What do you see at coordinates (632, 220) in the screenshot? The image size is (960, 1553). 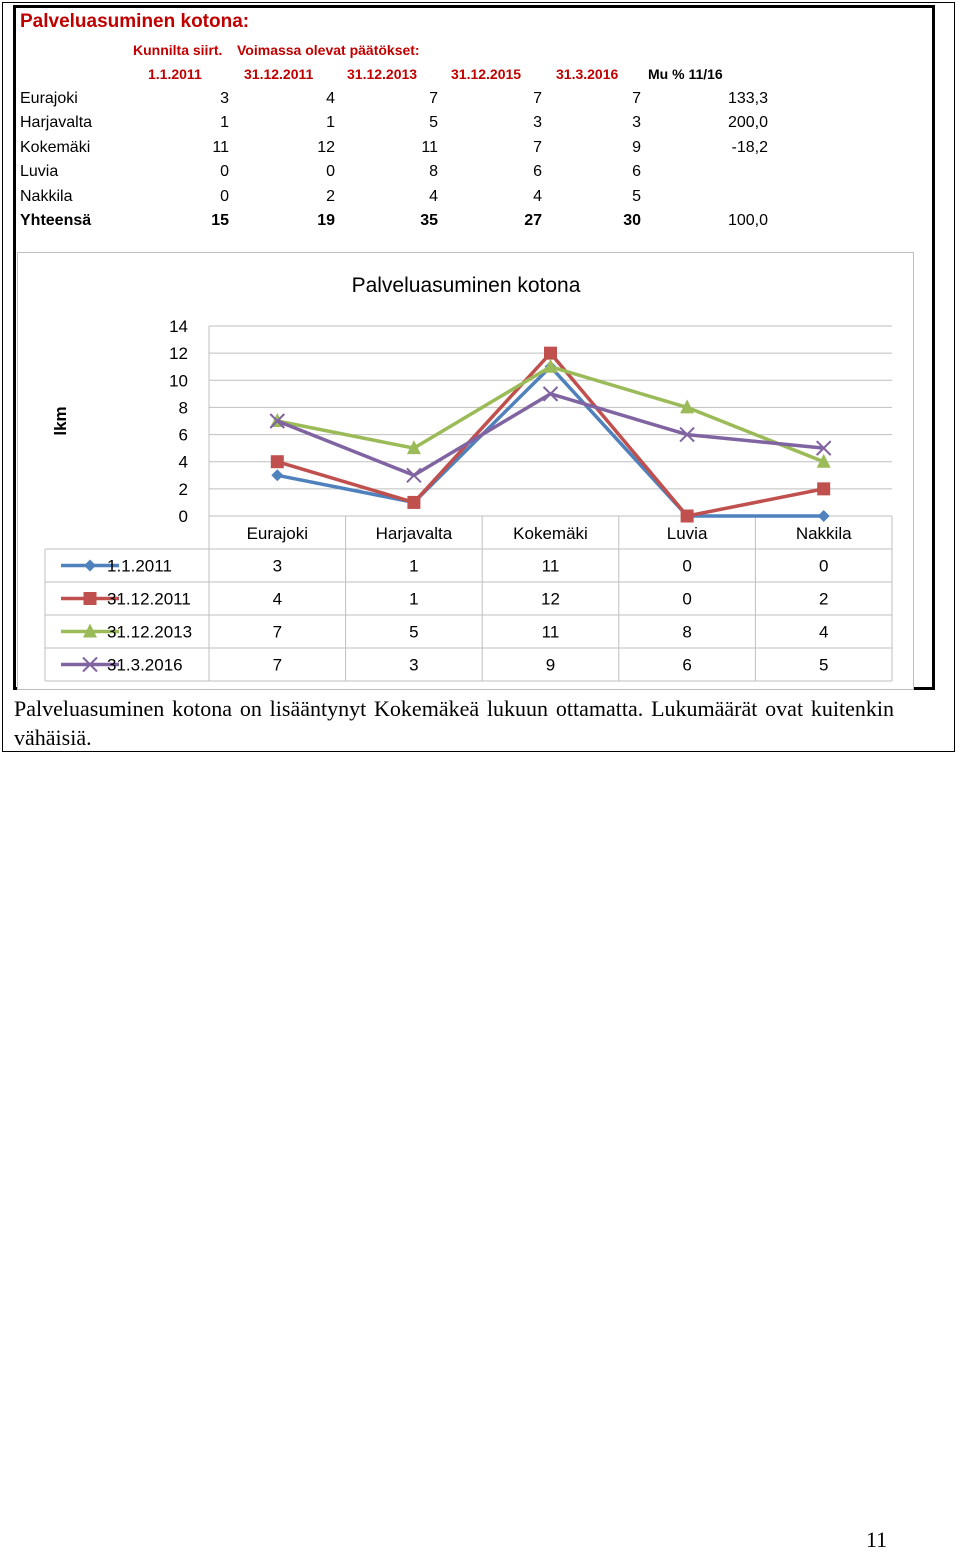 I see `total-cell: 30` at bounding box center [632, 220].